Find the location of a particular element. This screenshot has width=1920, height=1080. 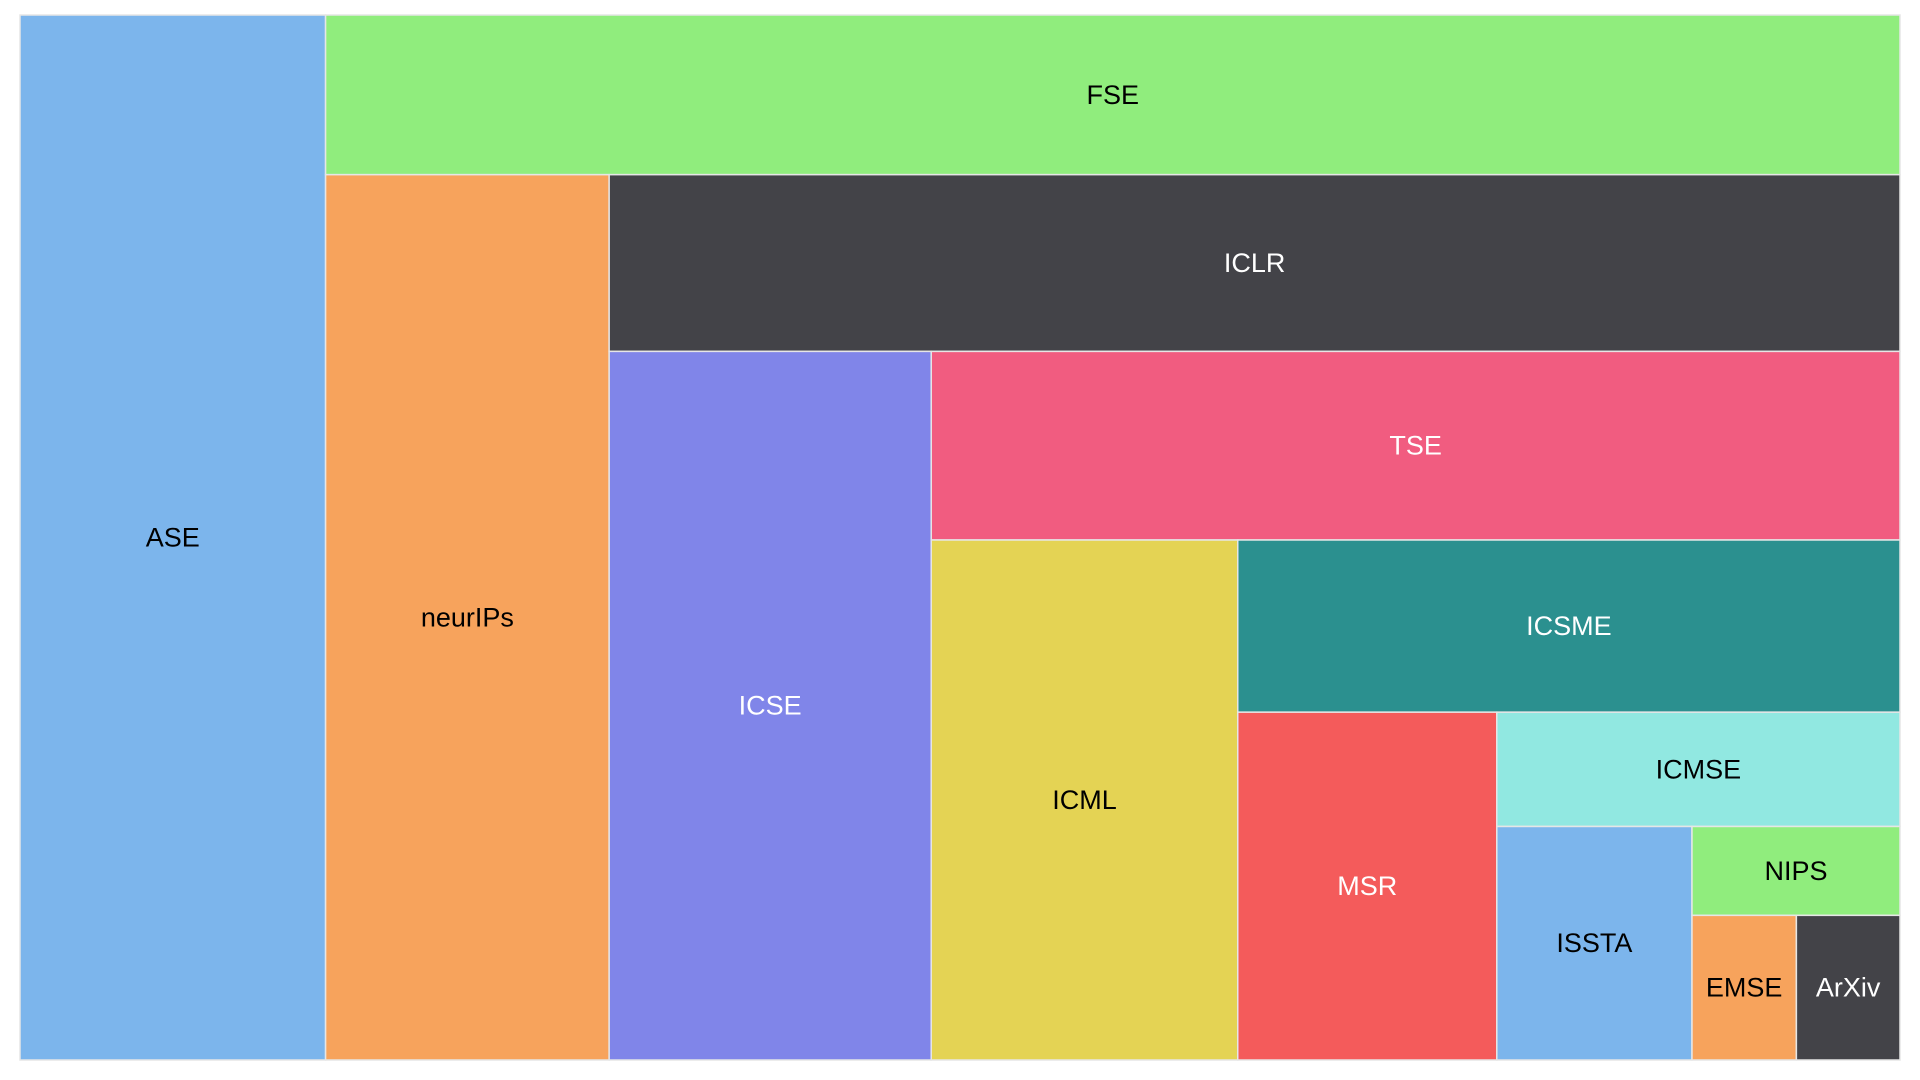

treemap-rect-icse is located at coordinates (770, 705).